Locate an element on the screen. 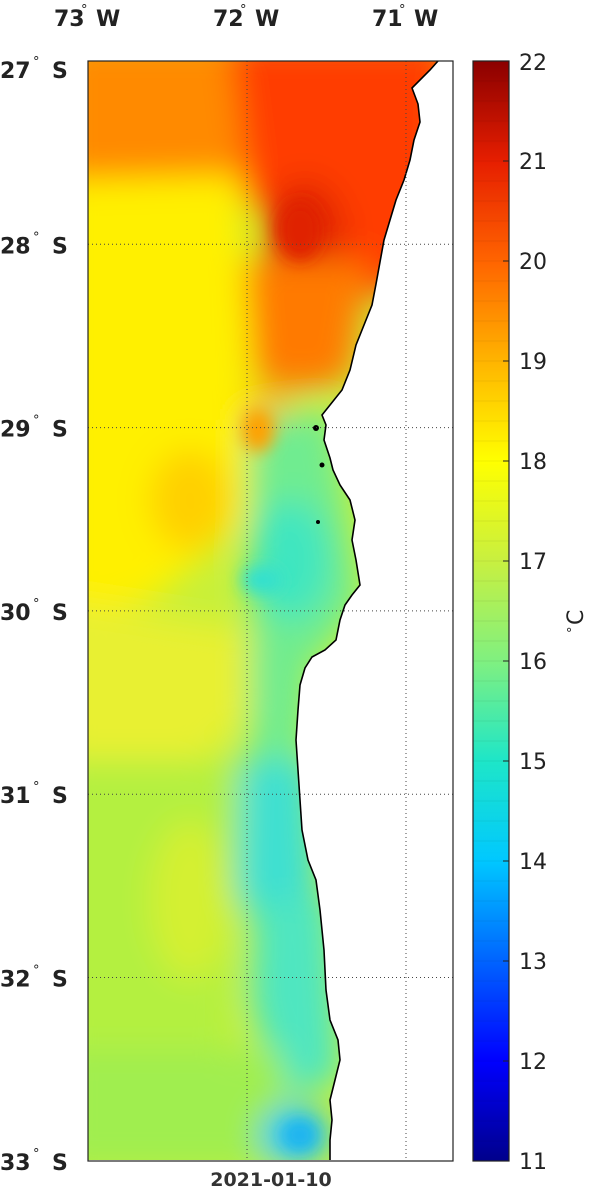  latitude-label: 33 is located at coordinates (15, 1163).